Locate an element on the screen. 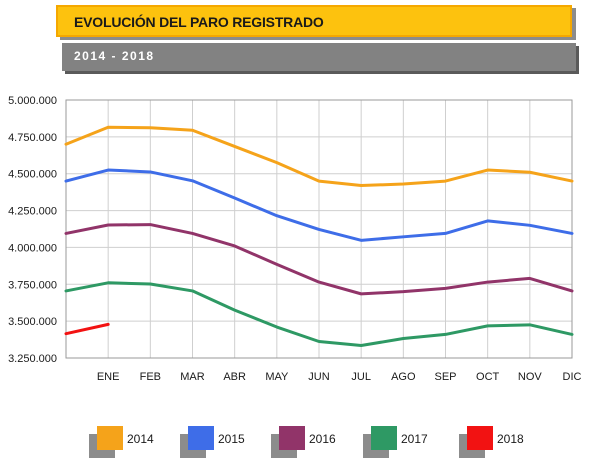 Image resolution: width=595 pixels, height=467 pixels. x-tick-label: JUL is located at coordinates (361, 377).